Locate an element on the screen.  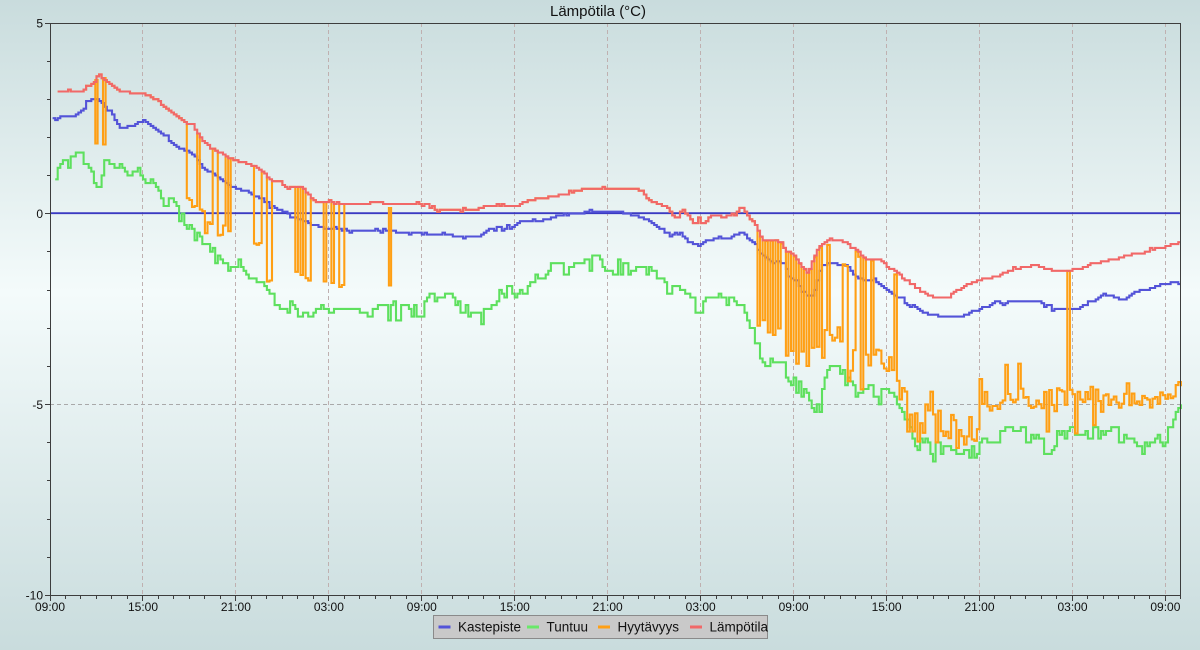
svg-text: Tuntuu is located at coordinates (568, 627).